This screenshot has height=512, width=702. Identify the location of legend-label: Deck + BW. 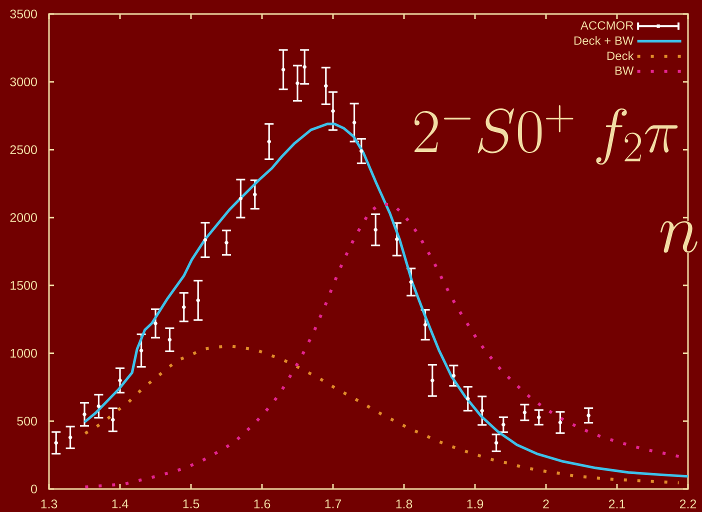
(604, 40).